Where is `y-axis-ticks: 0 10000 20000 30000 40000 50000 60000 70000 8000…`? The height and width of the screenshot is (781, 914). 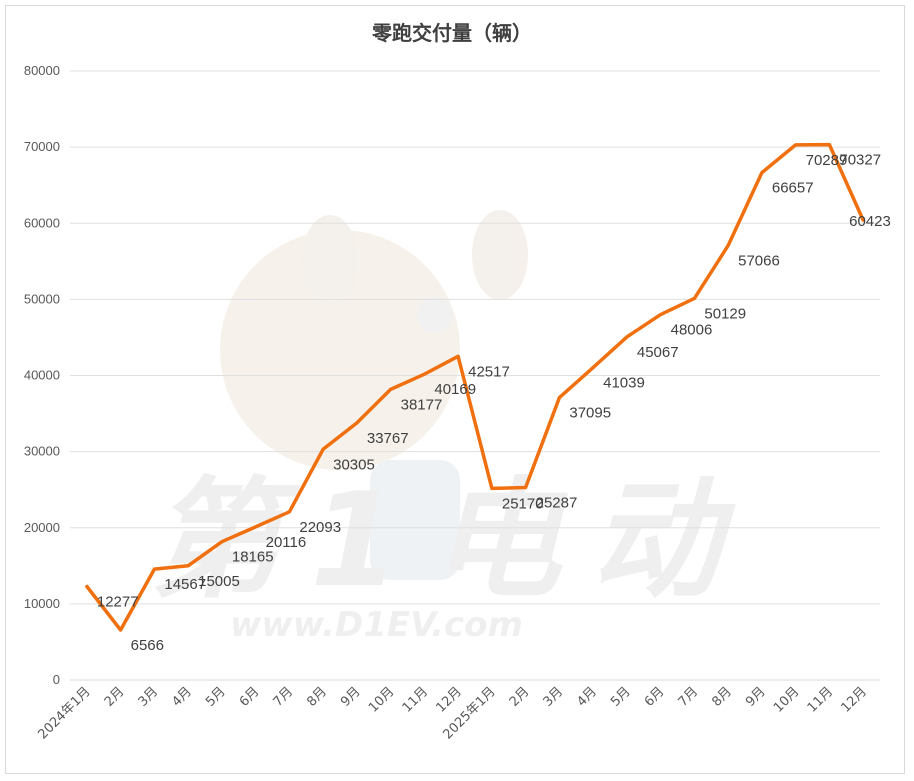
y-axis-ticks: 0 10000 20000 30000 40000 50000 60000 70000 8000… is located at coordinates (42, 375).